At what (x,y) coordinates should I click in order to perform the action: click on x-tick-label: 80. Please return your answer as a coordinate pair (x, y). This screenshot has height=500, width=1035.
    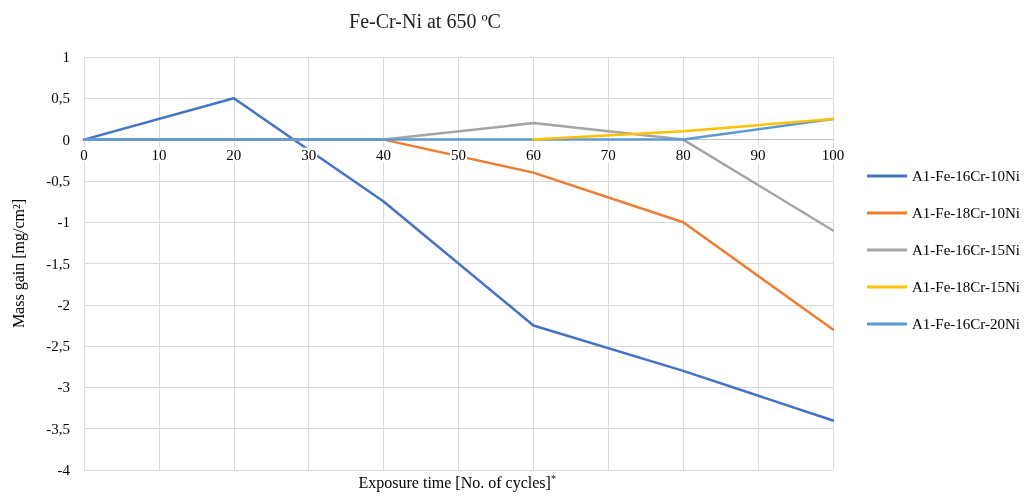
    Looking at the image, I should click on (683, 155).